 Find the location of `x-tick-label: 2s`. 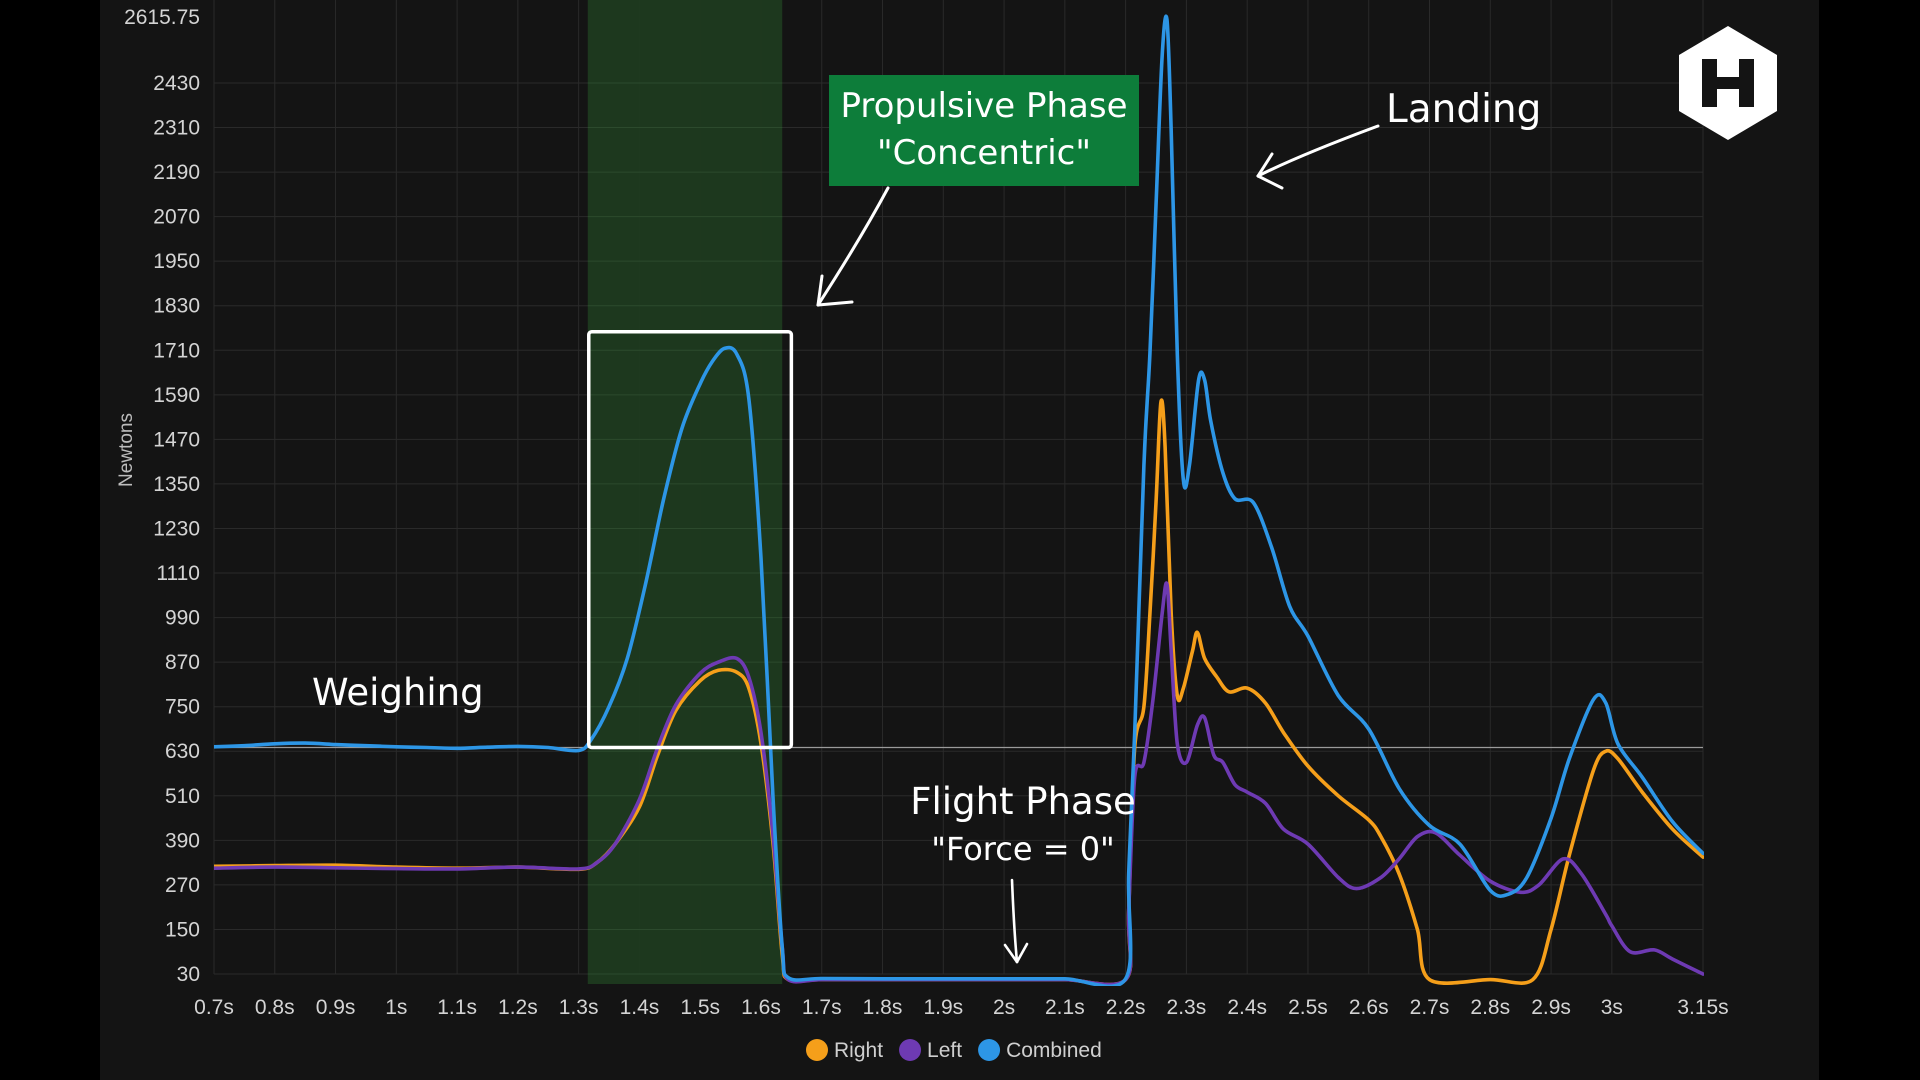

x-tick-label: 2s is located at coordinates (1004, 1007).